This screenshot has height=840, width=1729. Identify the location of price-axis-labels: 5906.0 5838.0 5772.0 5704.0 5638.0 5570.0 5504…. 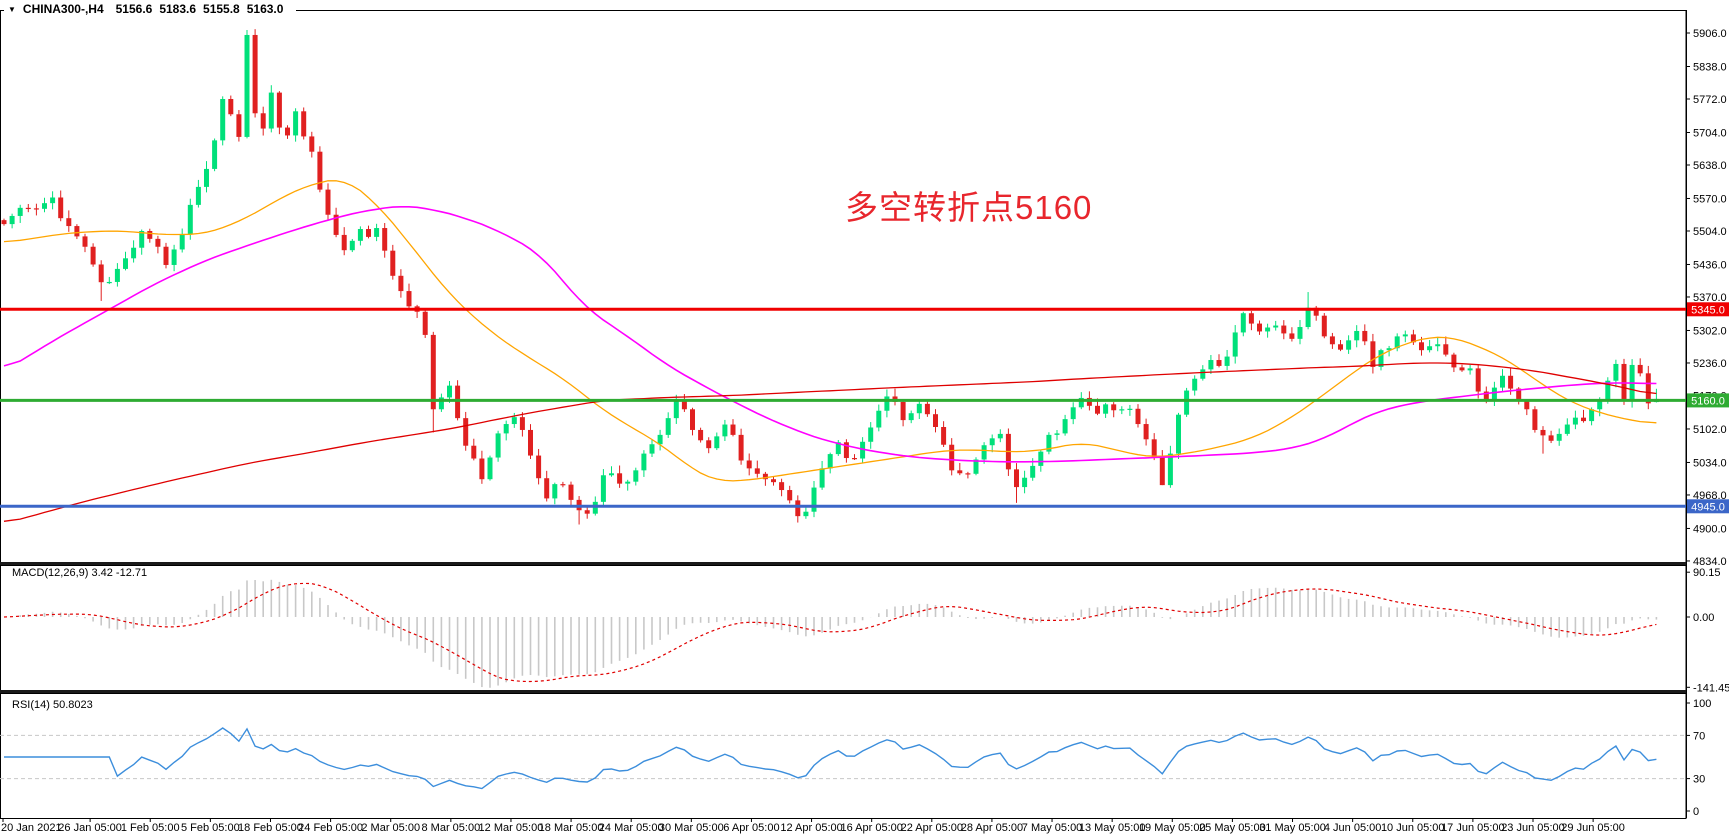
(1706, 298).